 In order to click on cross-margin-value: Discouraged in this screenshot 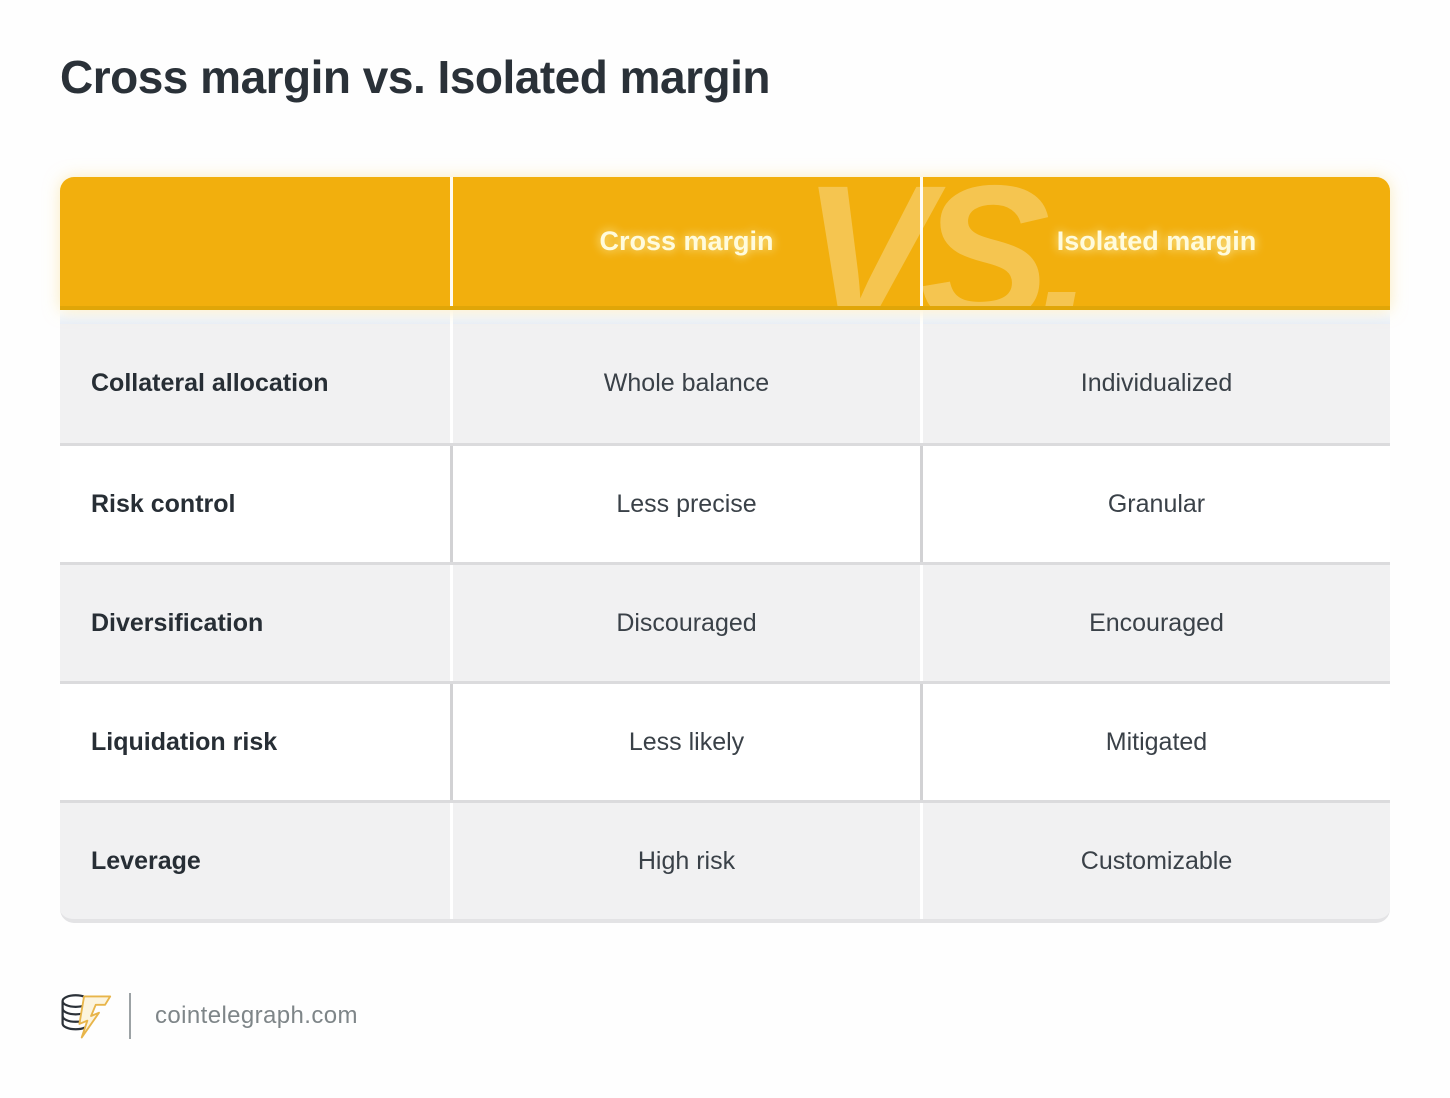, I will do `click(686, 622)`.